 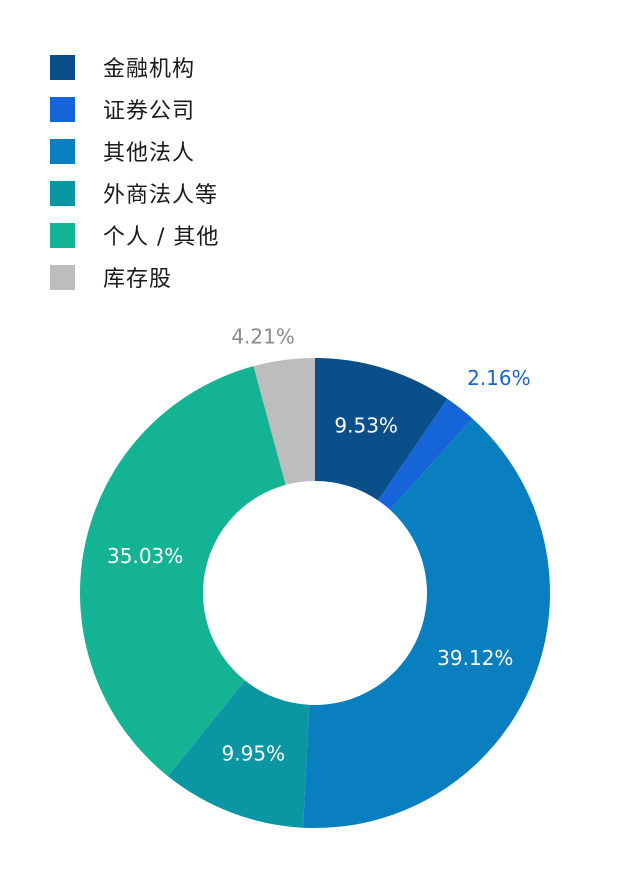 What do you see at coordinates (161, 195) in the screenshot?
I see `legend-label: 外商法人等` at bounding box center [161, 195].